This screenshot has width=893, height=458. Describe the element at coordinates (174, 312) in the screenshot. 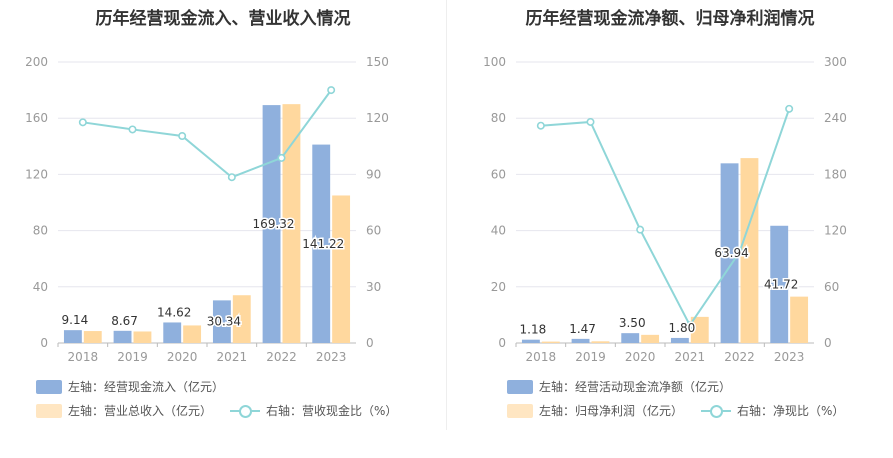

I see `data-label: 14.62` at that location.